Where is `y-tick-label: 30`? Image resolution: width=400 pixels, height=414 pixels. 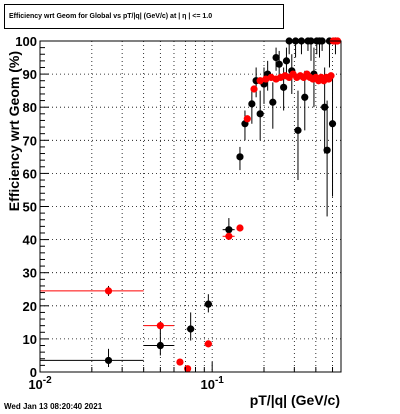 y-tick-label: 30 is located at coordinates (30, 273).